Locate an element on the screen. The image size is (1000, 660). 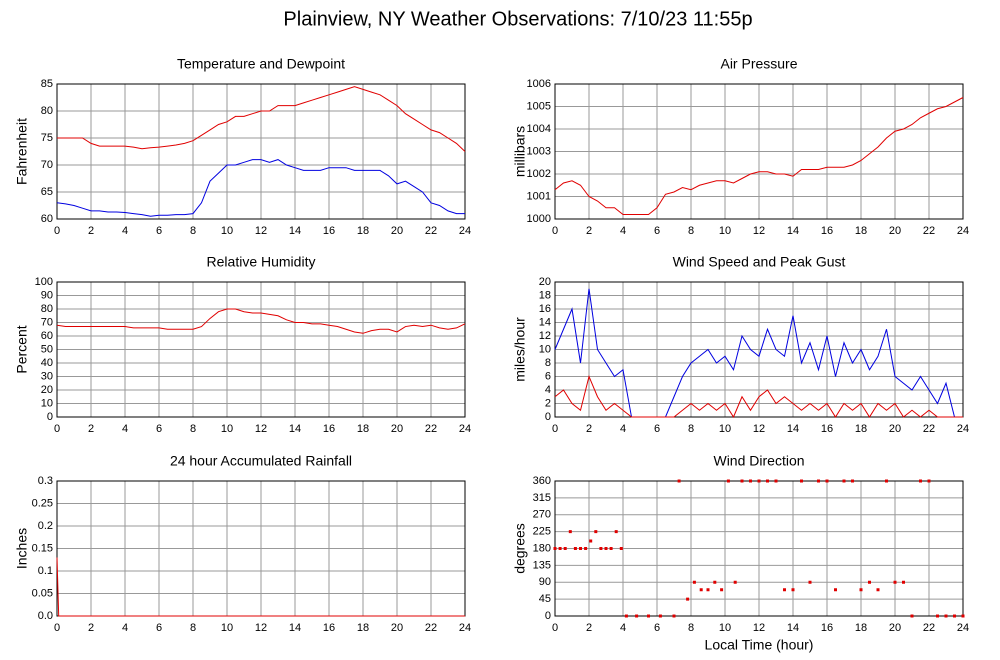
y-axis-label: Inches is located at coordinates (22, 548).